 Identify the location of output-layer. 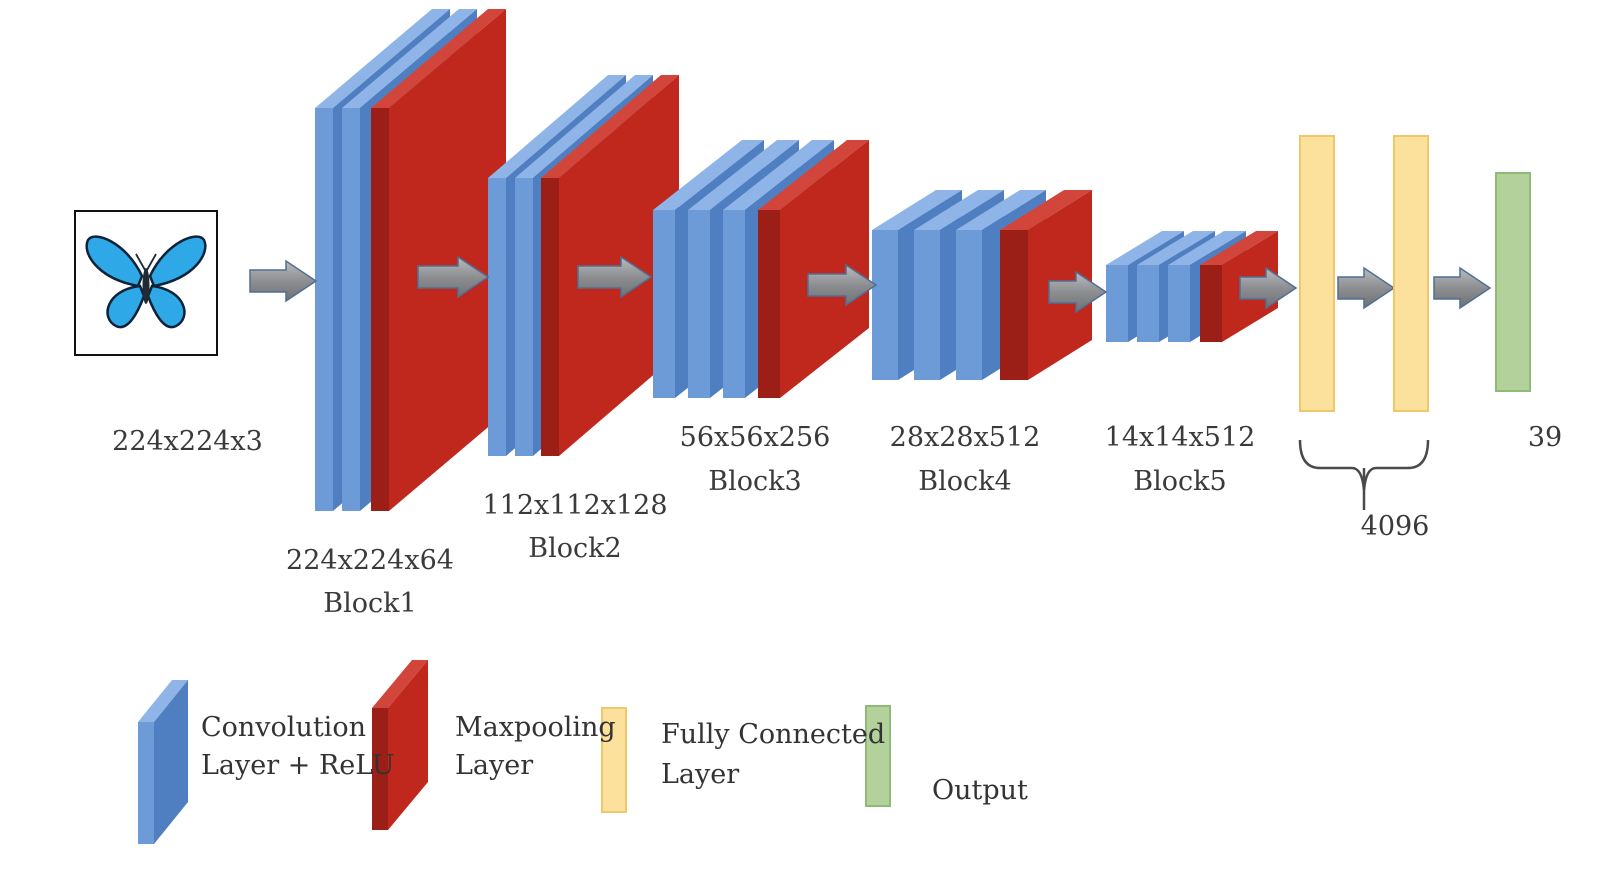
(1513, 282).